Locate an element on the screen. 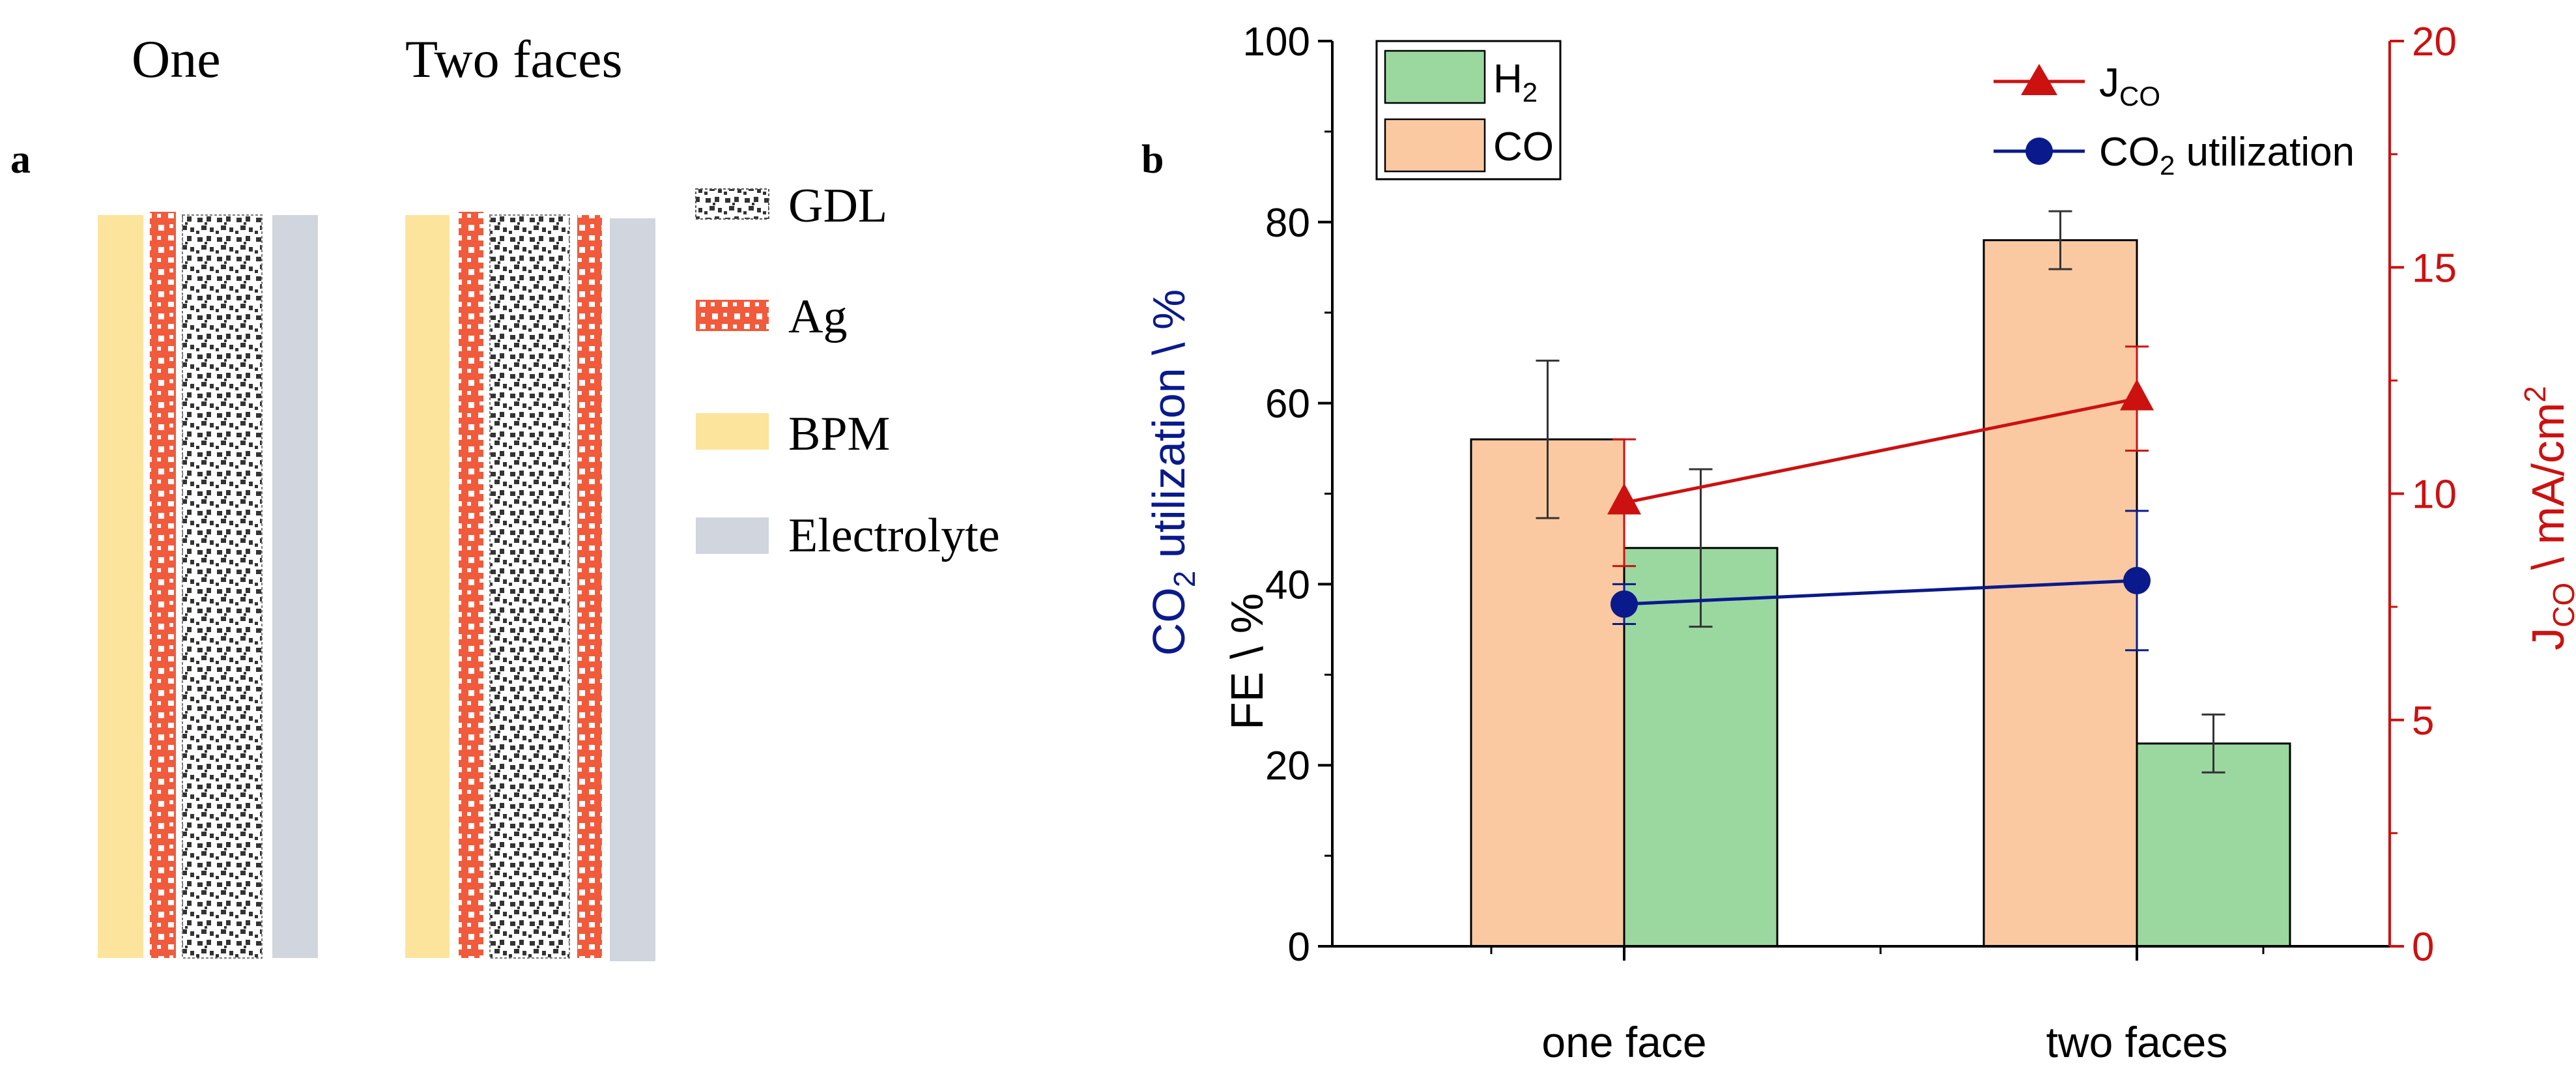  left-tick-label: 20 is located at coordinates (1287, 766).